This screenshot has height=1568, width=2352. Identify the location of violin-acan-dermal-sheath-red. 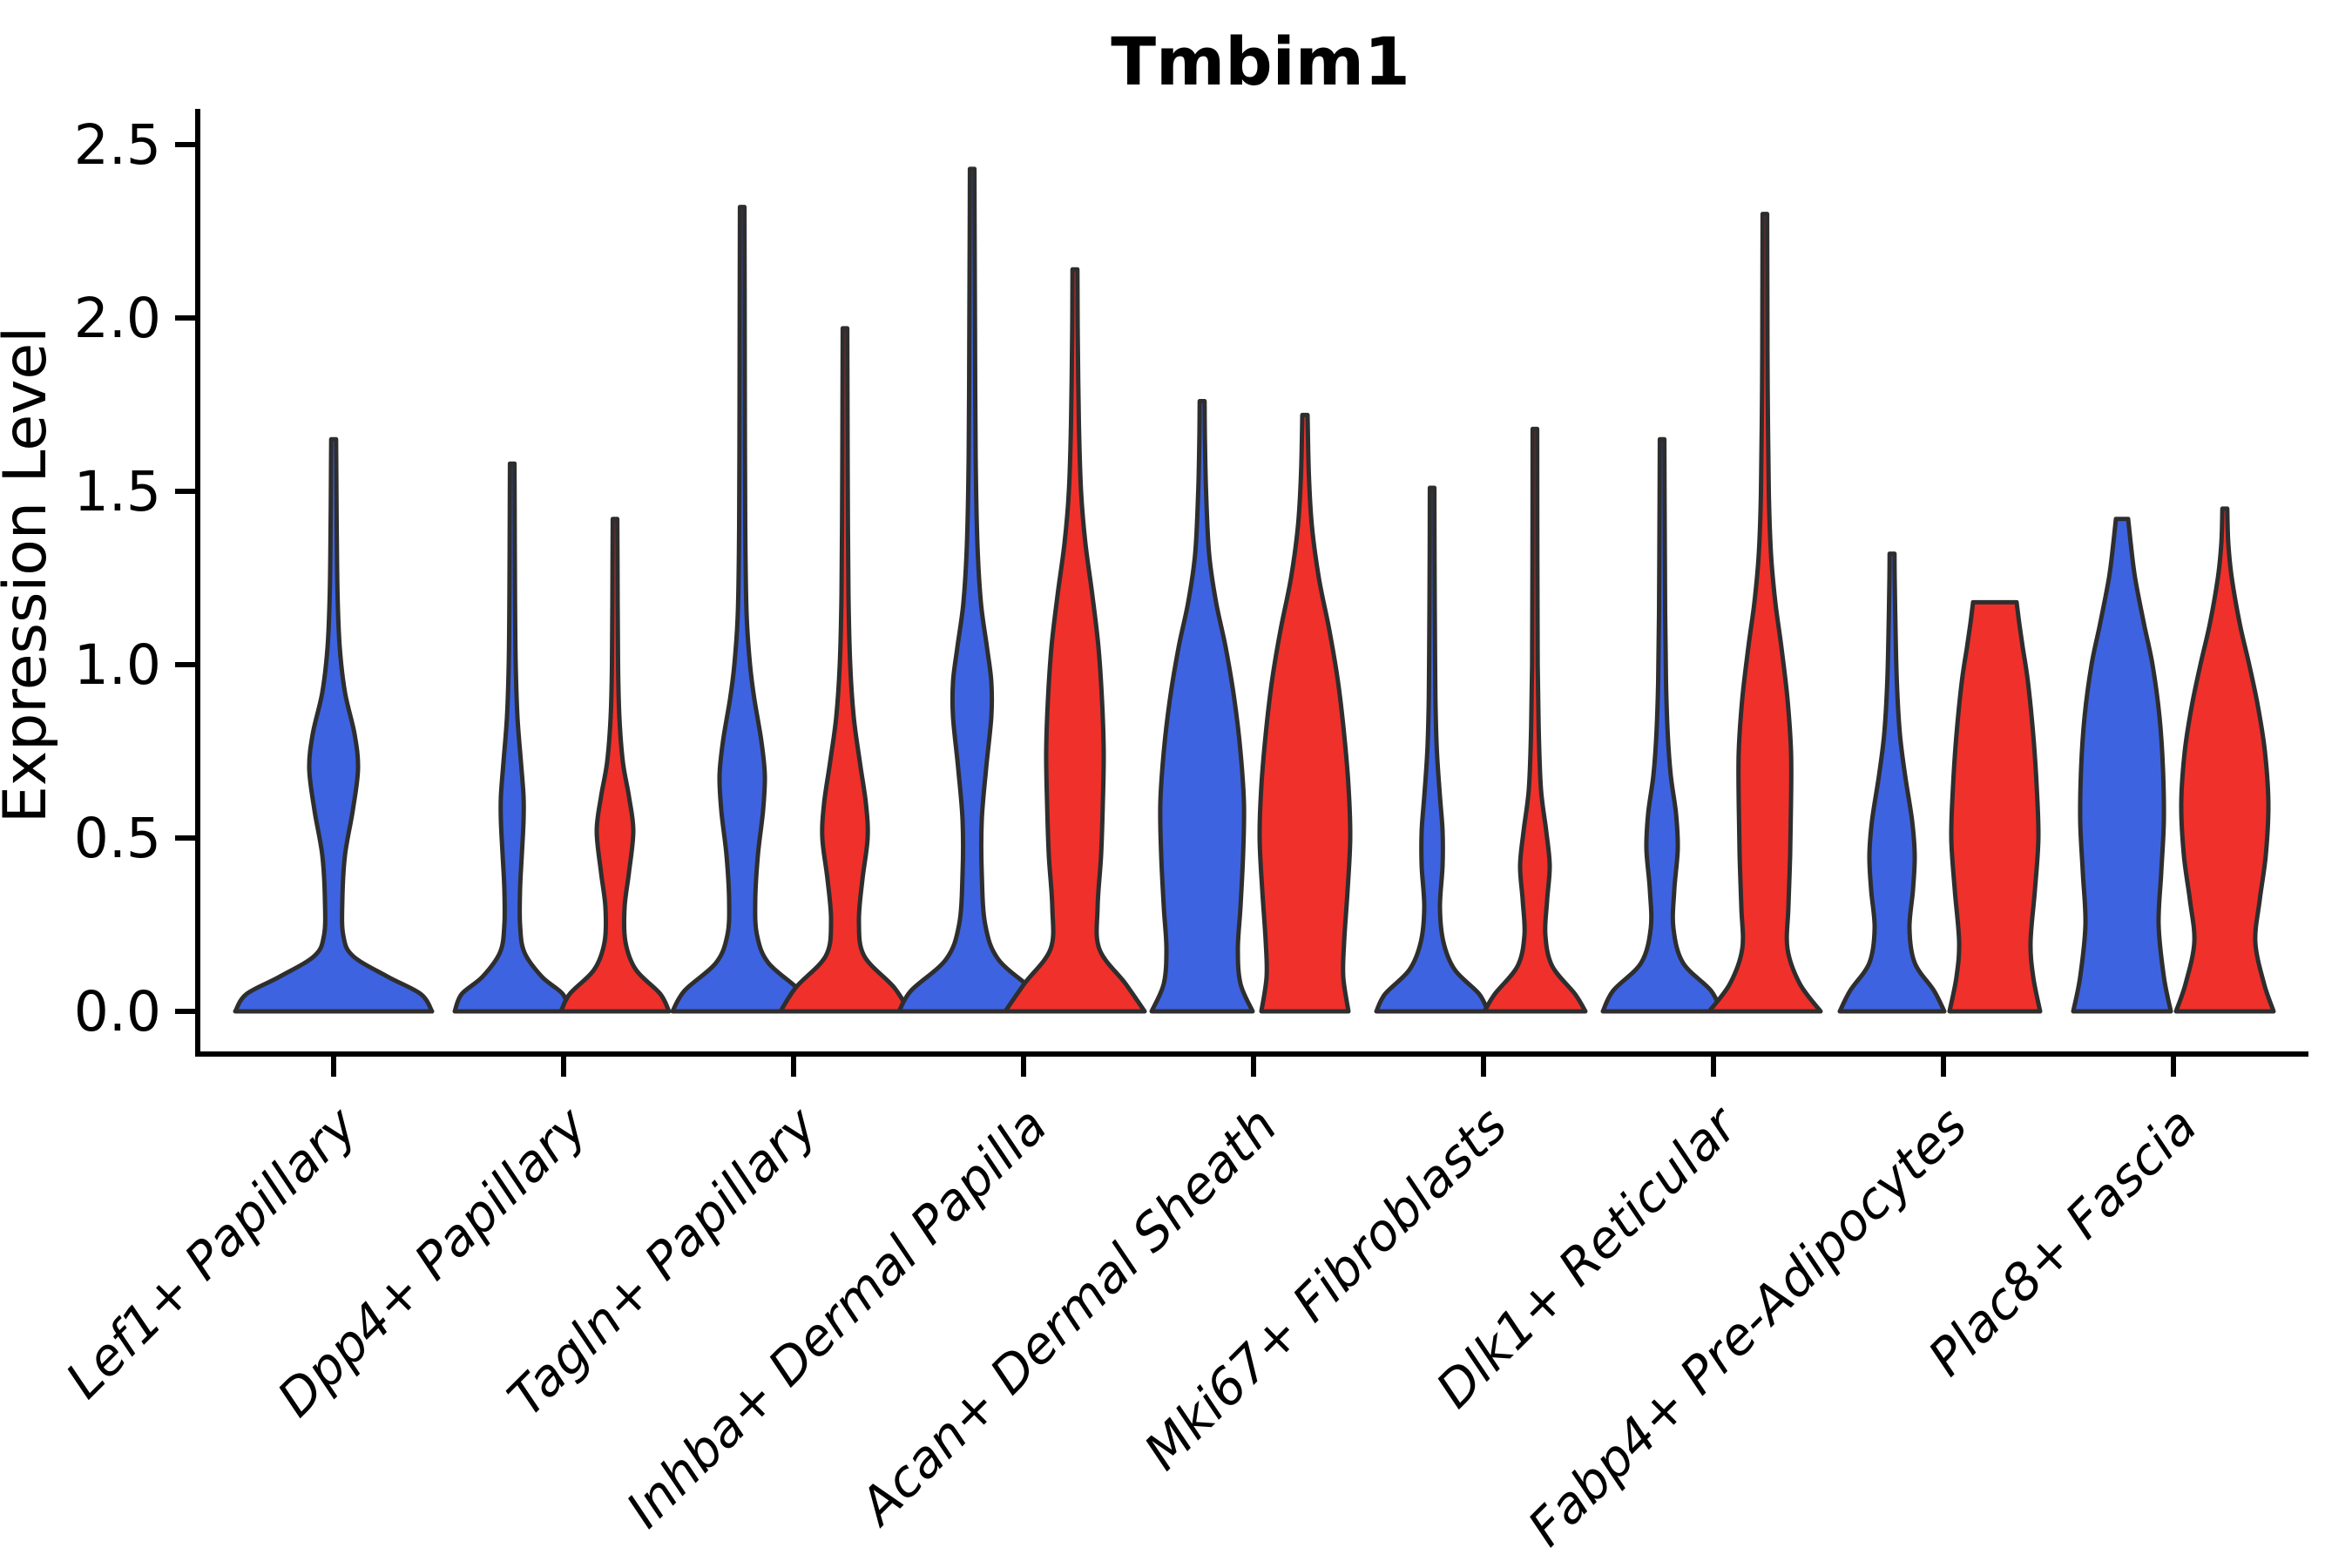
(1305, 713).